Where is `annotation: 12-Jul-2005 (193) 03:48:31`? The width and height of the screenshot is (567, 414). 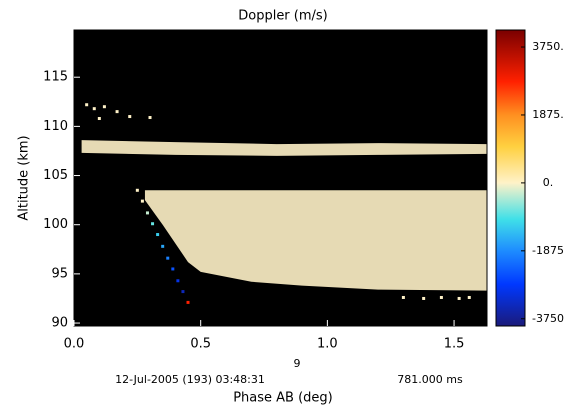 annotation: 12-Jul-2005 (193) 03:48:31 is located at coordinates (190, 379).